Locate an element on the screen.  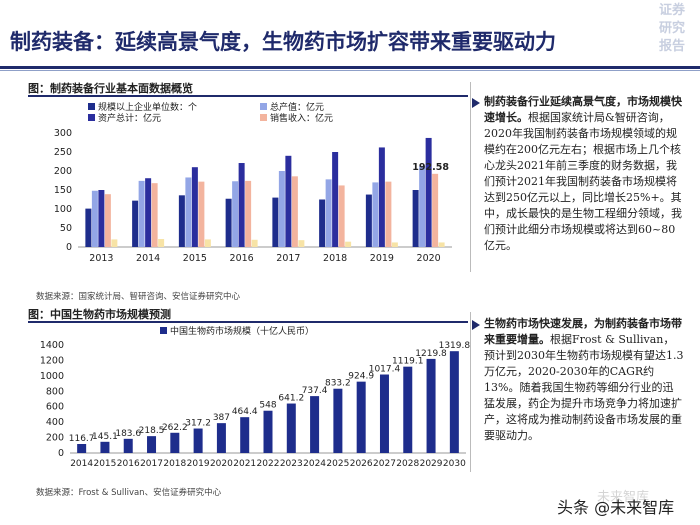
x-tick-label: 2016 is located at coordinates (242, 258).